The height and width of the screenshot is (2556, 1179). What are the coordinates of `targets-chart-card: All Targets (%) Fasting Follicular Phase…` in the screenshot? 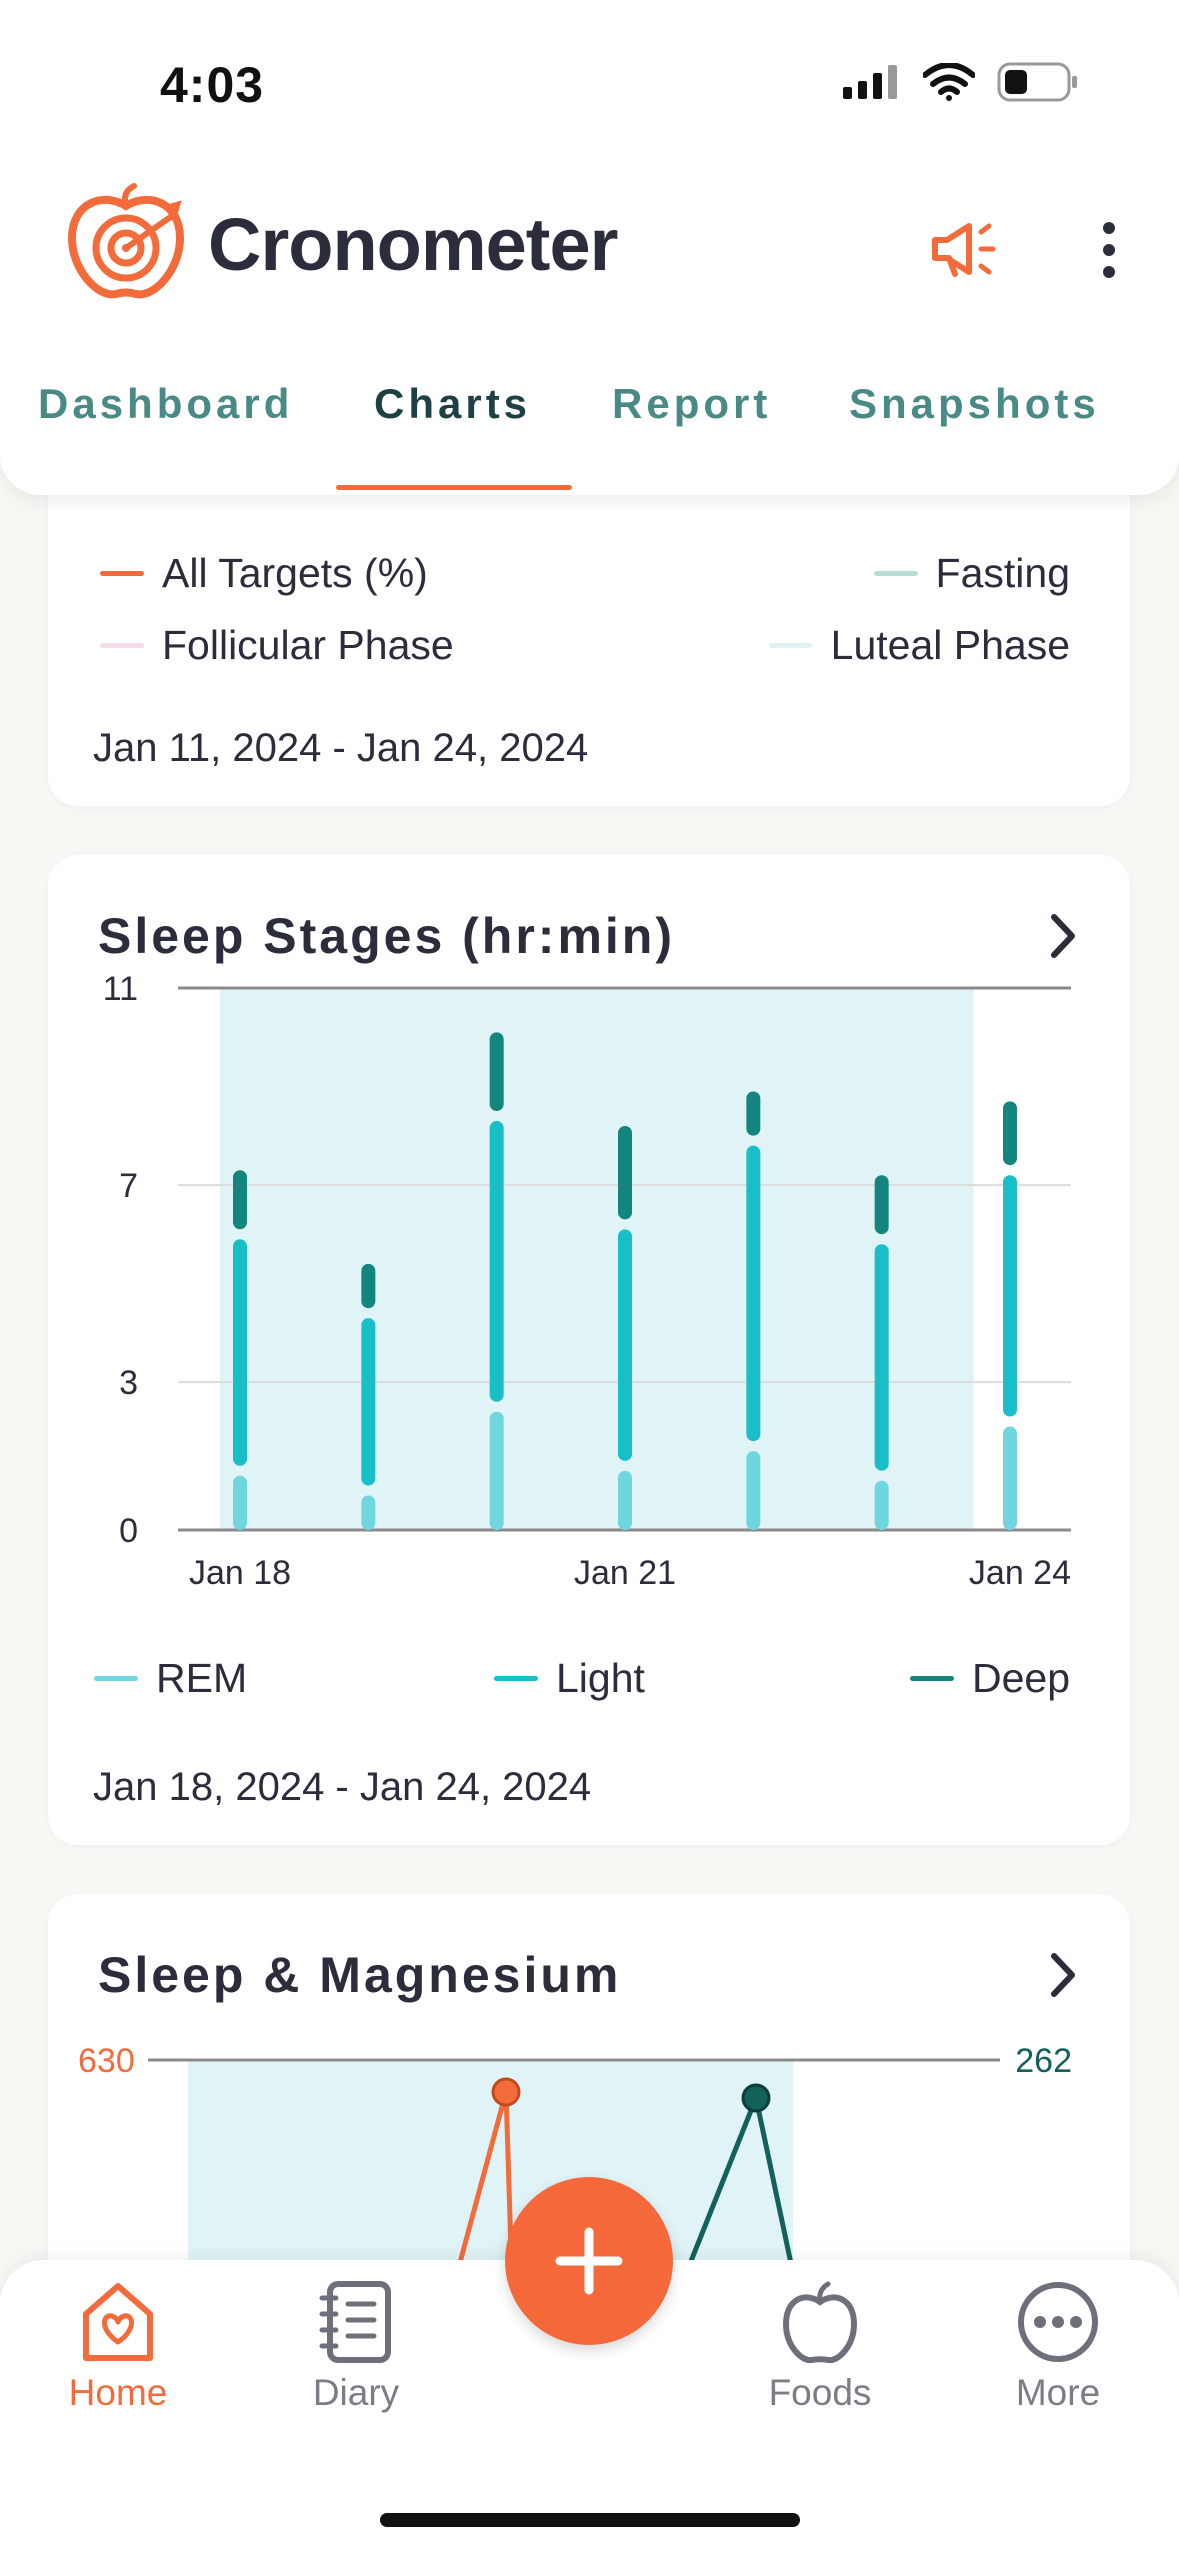 It's located at (589, 623).